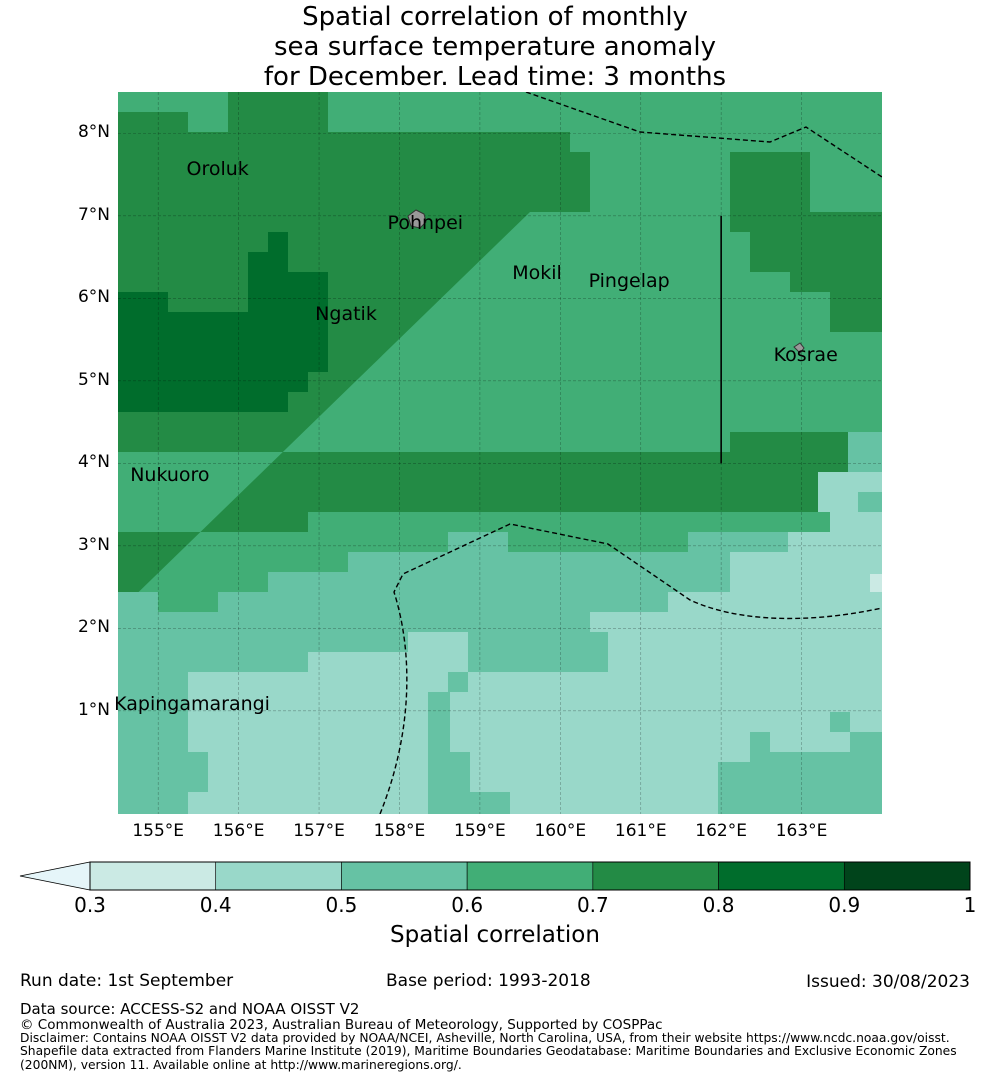  Describe the element at coordinates (93, 297) in the screenshot. I see `lat-label: 6°N` at that location.